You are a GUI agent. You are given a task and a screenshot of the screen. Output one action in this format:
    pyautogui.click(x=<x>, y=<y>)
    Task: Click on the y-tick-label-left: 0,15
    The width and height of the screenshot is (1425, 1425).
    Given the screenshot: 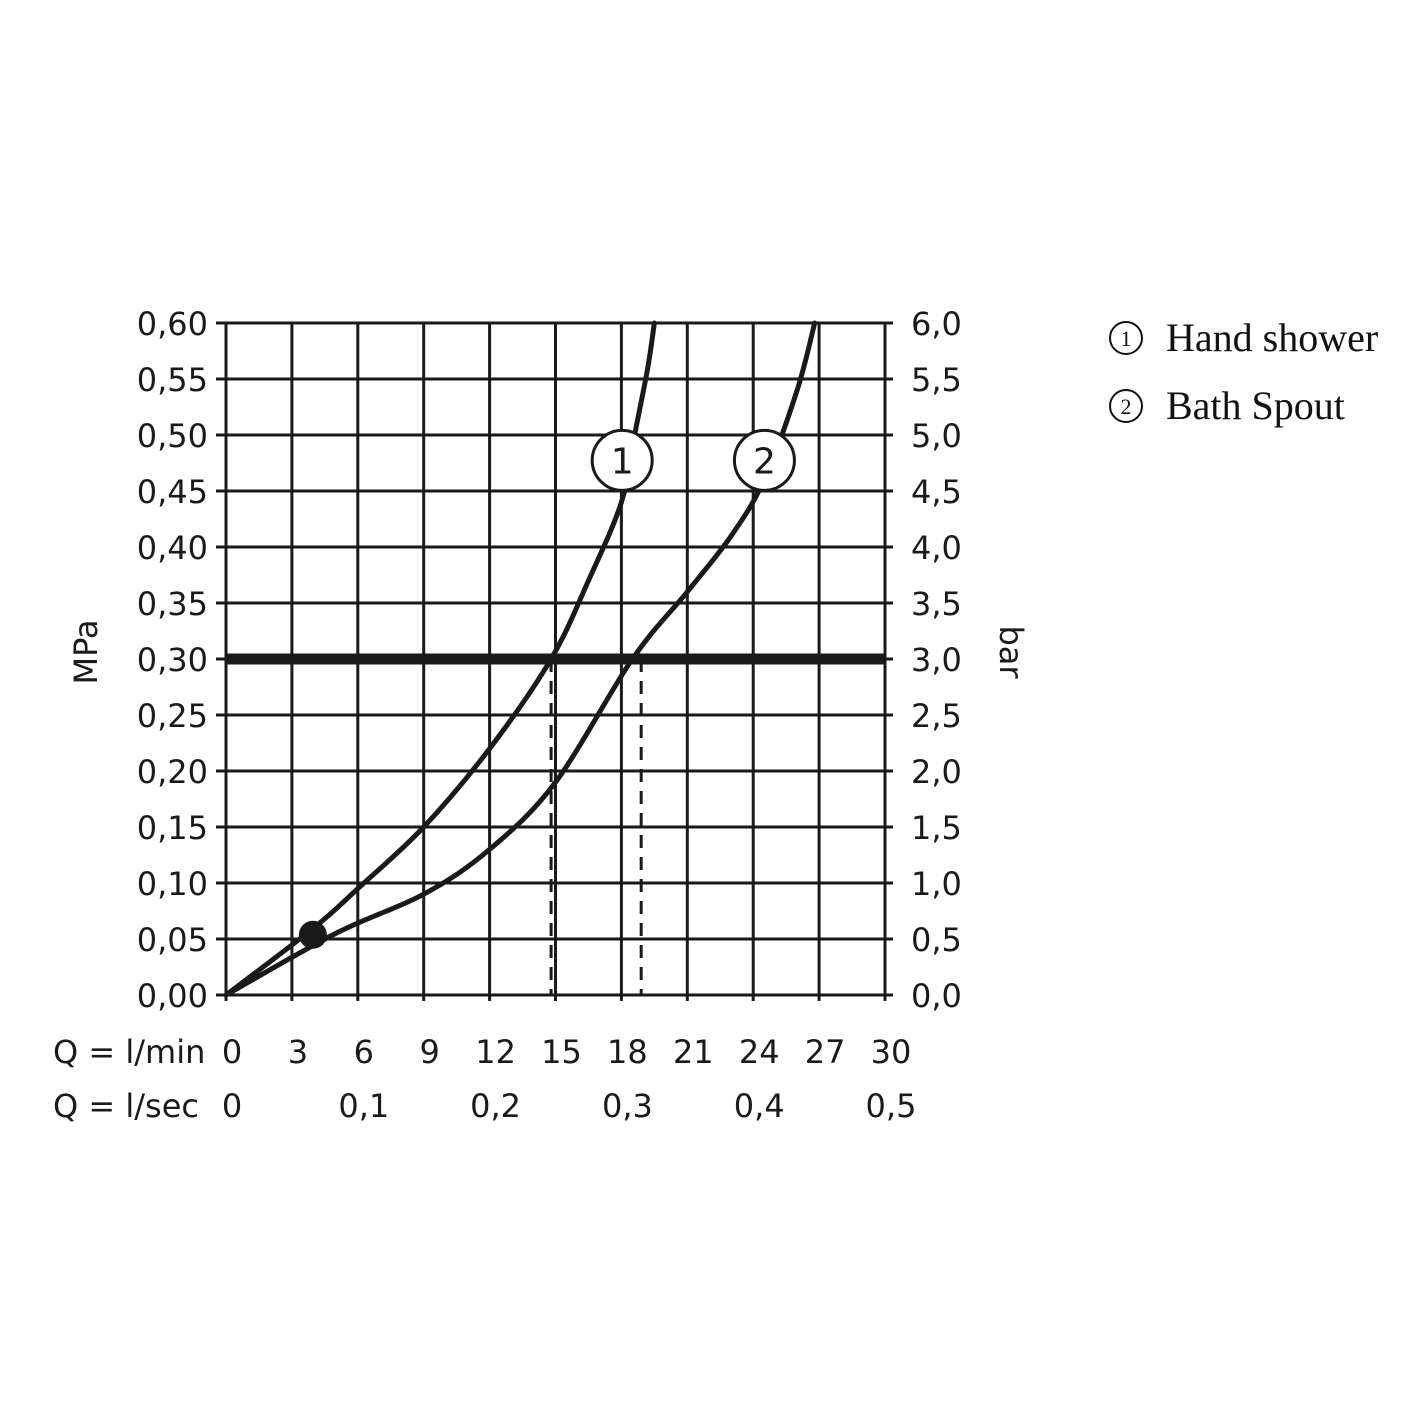 What is the action you would take?
    pyautogui.click(x=172, y=828)
    